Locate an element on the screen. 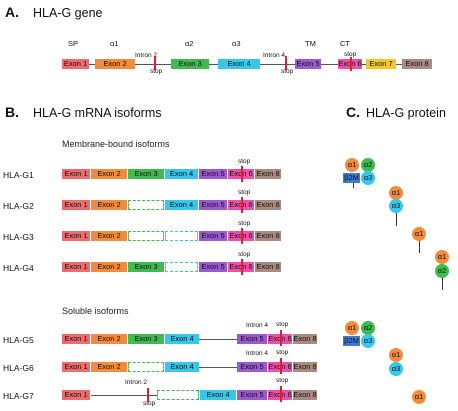 The height and width of the screenshot is (411, 458). label-intron4: Intron 4 is located at coordinates (274, 55).